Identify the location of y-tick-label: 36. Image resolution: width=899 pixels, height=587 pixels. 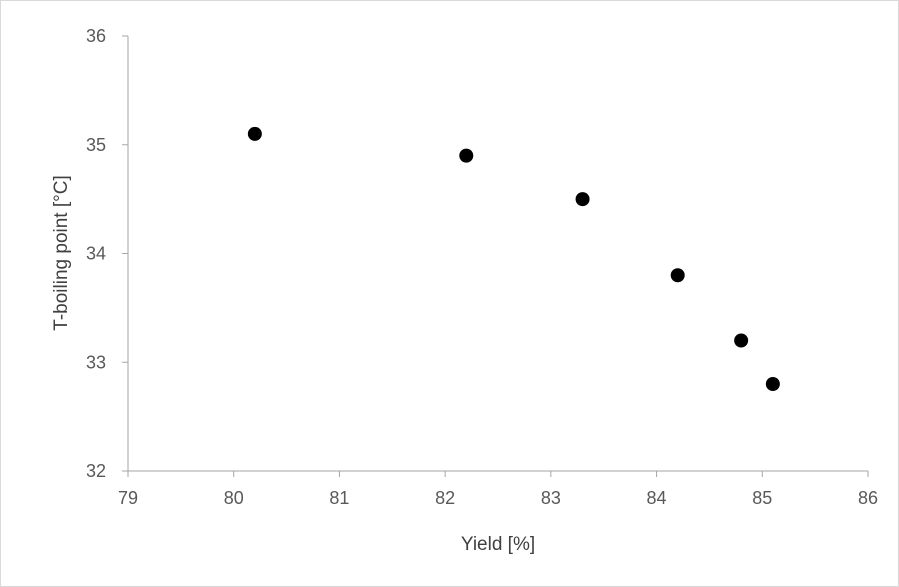
(96, 36).